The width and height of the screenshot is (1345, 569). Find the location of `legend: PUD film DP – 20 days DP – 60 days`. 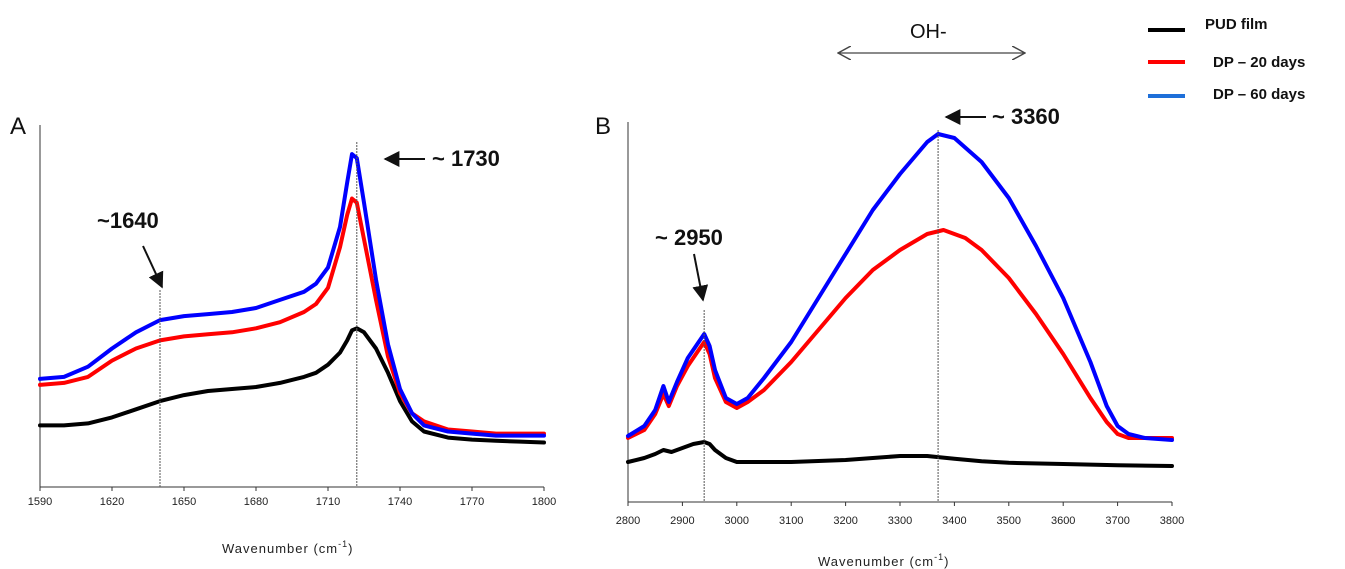

legend: PUD film DP – 20 days DP – 60 days is located at coordinates (1226, 59).